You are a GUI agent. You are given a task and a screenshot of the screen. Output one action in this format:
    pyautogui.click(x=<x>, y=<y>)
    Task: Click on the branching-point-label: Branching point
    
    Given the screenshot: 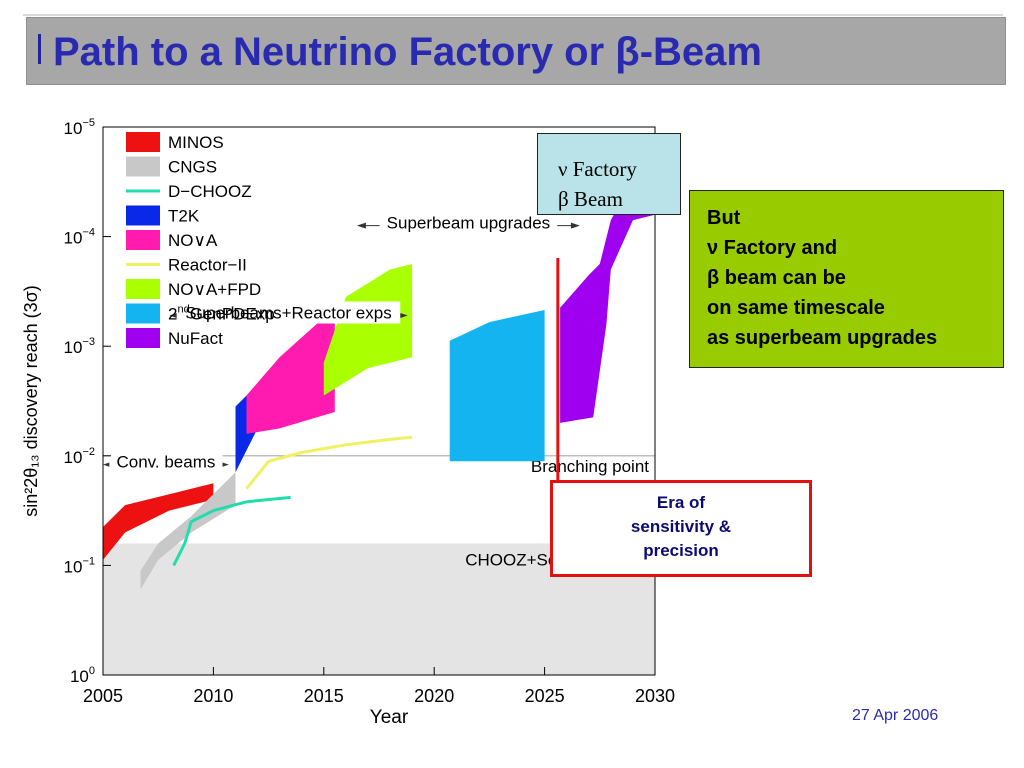 What is the action you would take?
    pyautogui.click(x=590, y=466)
    